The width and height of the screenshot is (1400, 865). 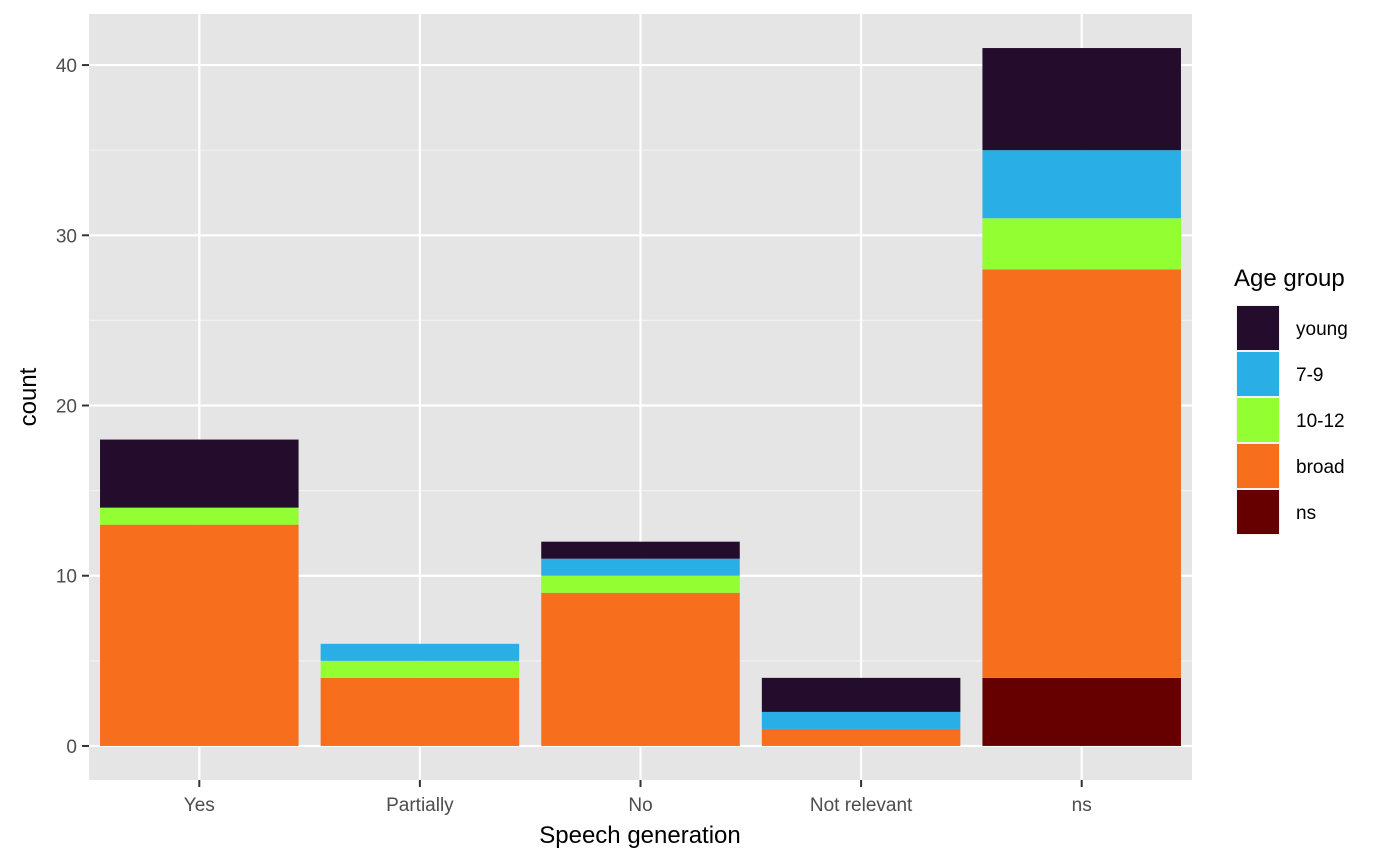 What do you see at coordinates (71, 747) in the screenshot?
I see `y-tick-label: 0` at bounding box center [71, 747].